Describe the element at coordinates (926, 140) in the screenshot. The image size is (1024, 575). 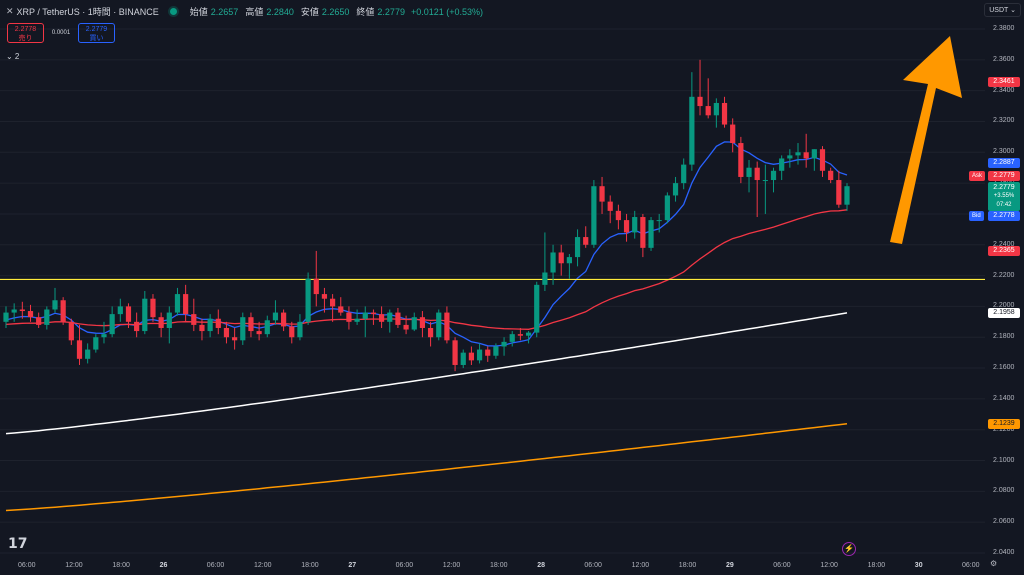
I see `up-arrow-drawing` at that location.